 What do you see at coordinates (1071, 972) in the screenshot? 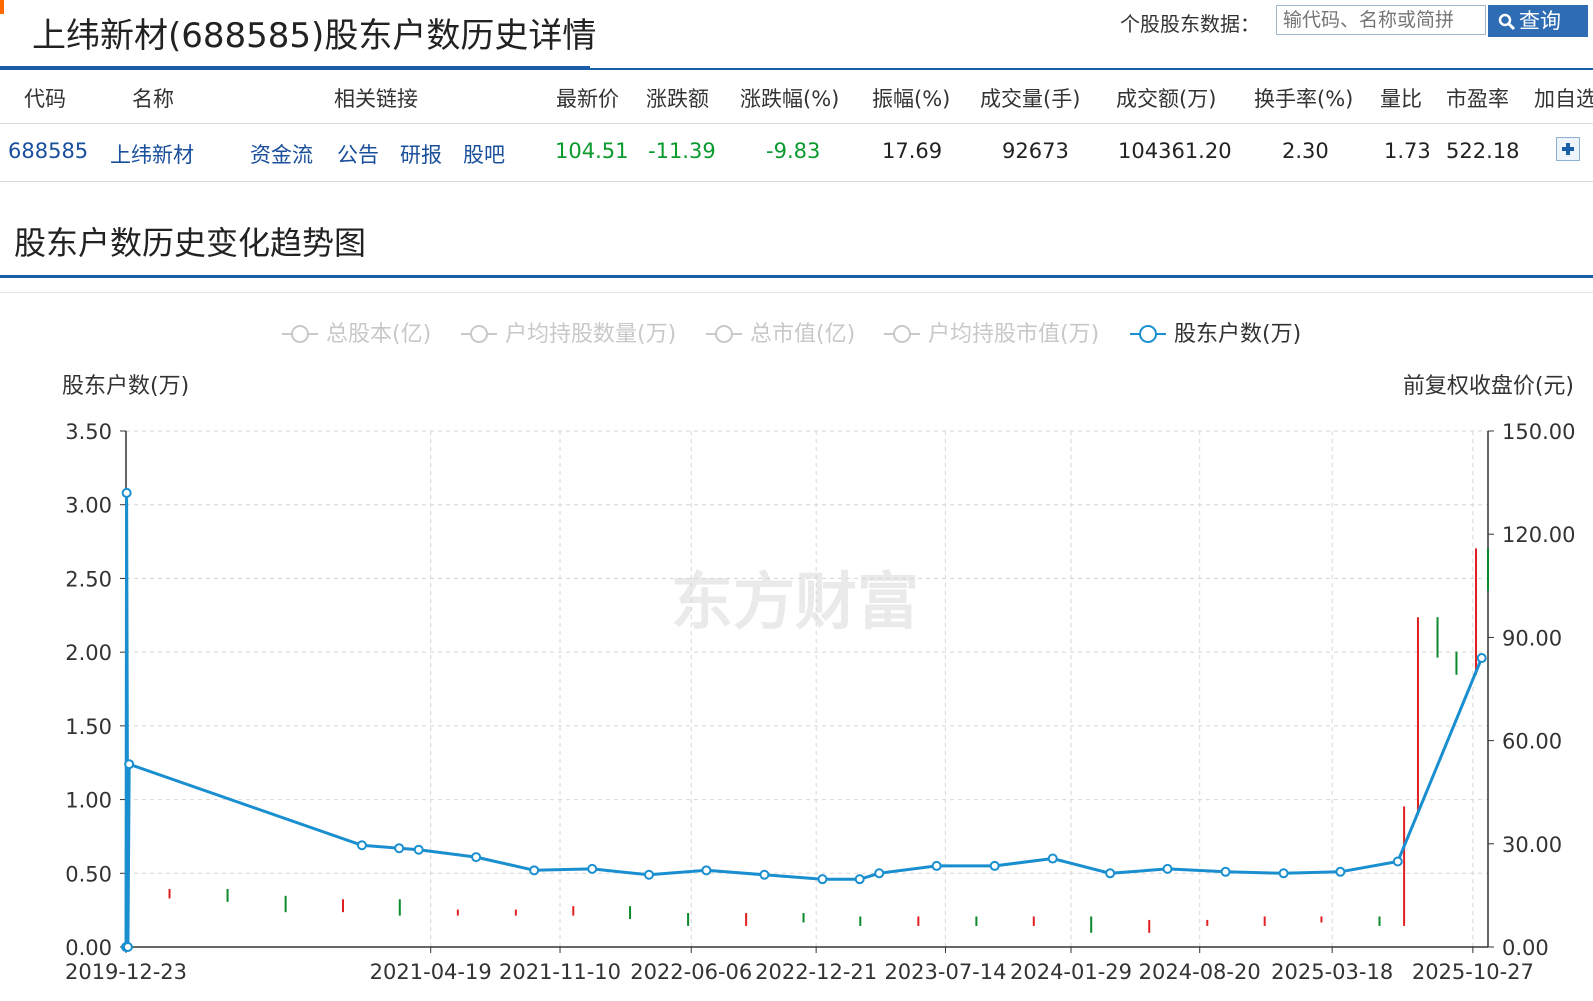
I see `x-tick-label: 2024-01-29` at bounding box center [1071, 972].